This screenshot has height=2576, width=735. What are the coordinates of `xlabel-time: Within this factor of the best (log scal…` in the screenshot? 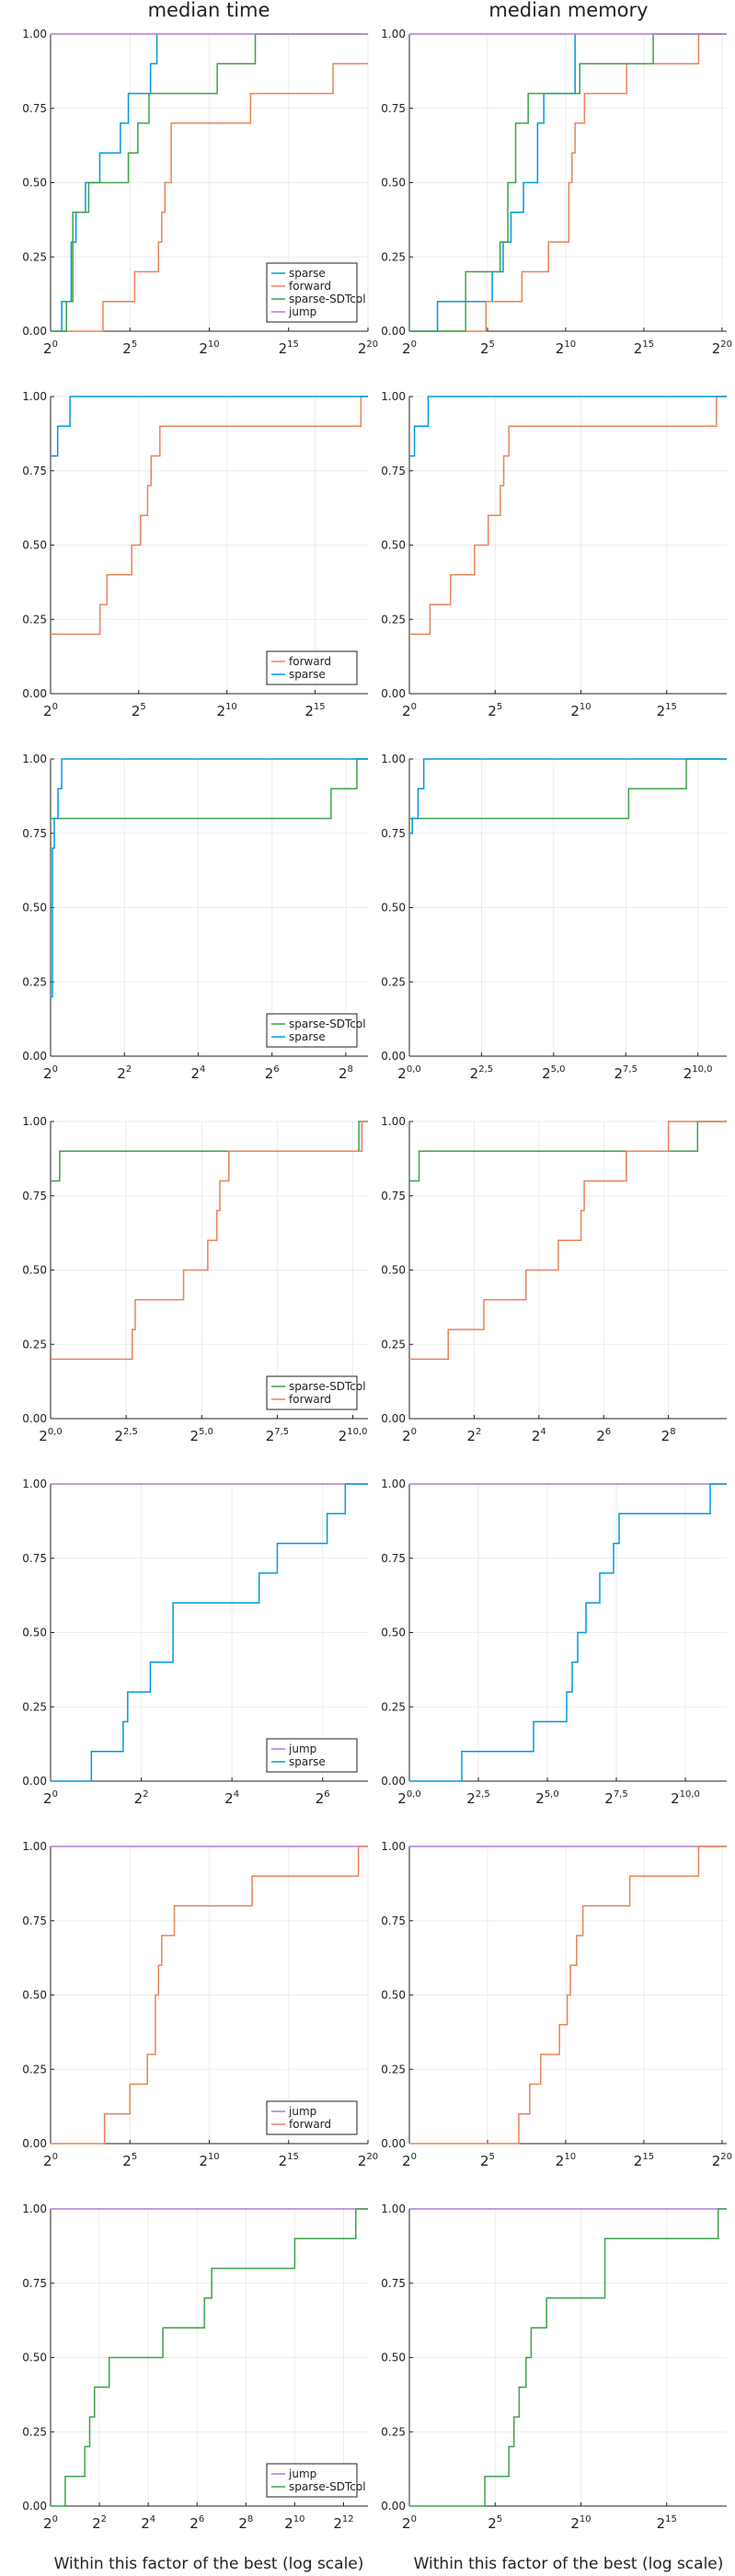 It's located at (209, 2564).